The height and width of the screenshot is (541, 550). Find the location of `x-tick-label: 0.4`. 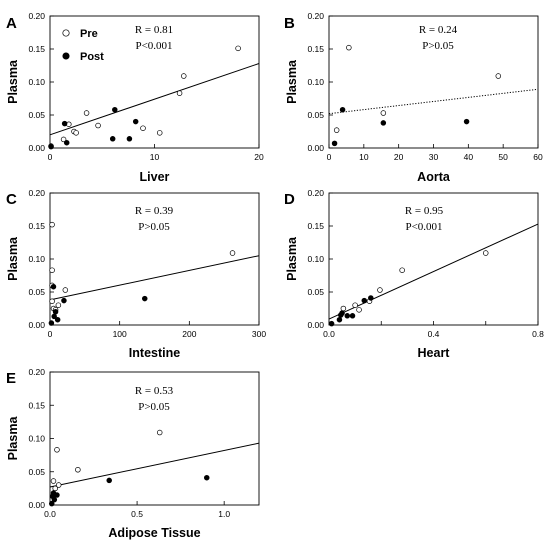

x-tick-label: 0.4 is located at coordinates (434, 334).